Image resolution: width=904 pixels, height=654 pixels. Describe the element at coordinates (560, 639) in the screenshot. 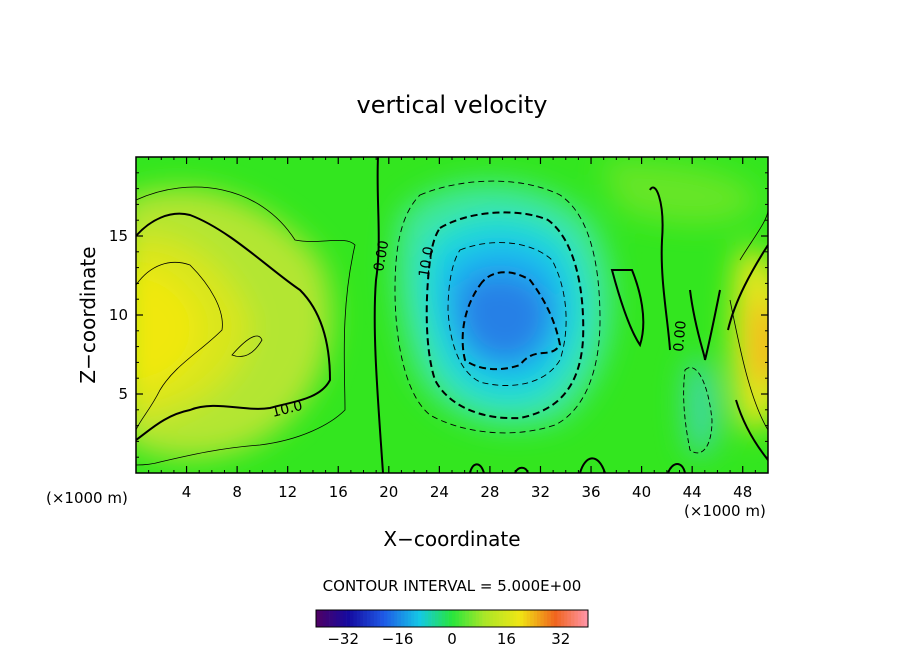

I see `colorbar-tick-label: 32` at that location.